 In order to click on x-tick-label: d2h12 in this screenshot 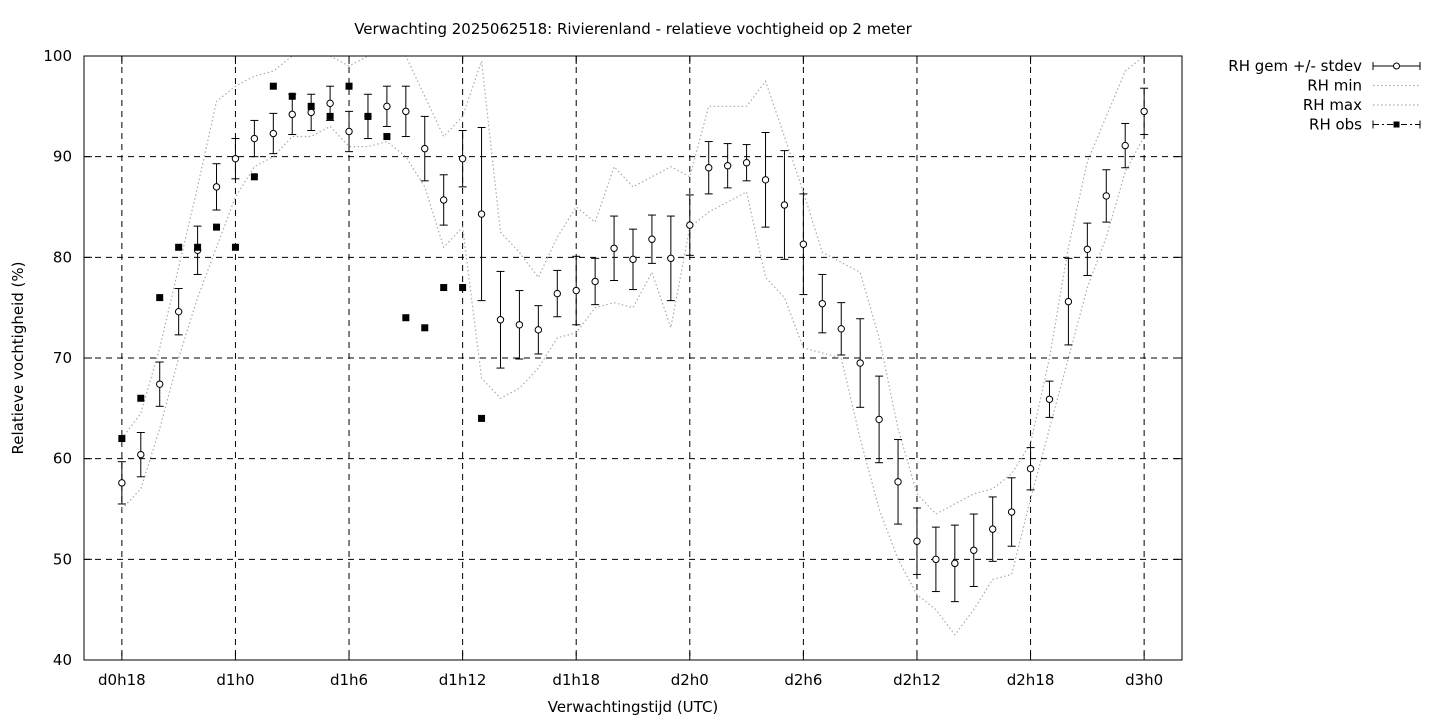, I will do `click(917, 680)`.